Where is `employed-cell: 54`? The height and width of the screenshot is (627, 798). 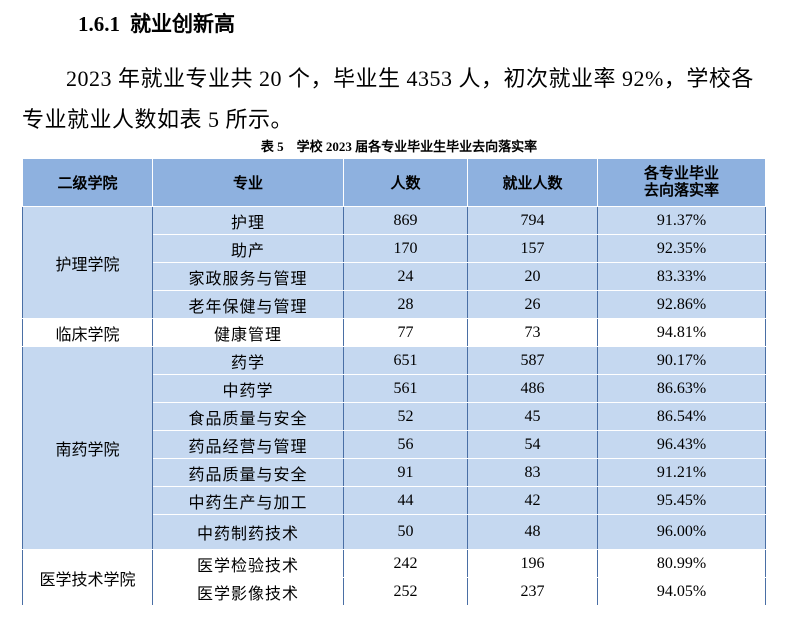
employed-cell: 54 is located at coordinates (532, 444).